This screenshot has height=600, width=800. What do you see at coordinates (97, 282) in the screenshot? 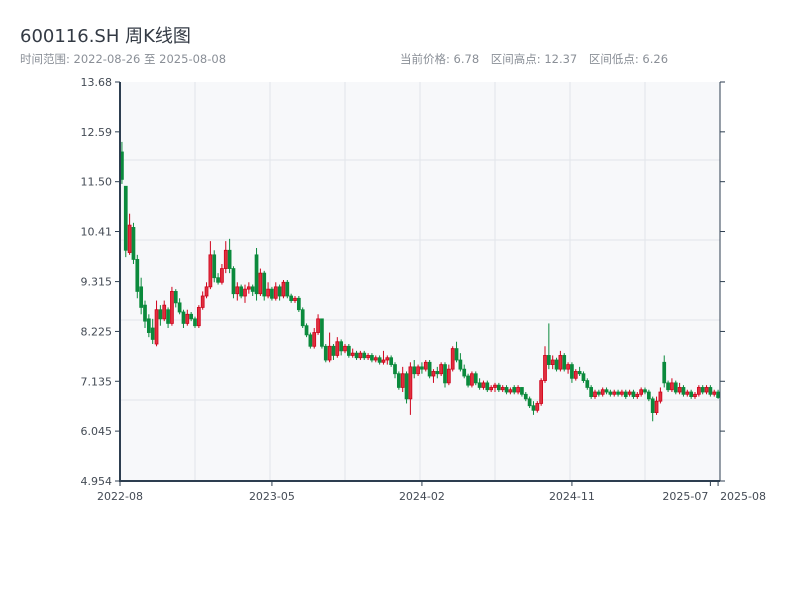
I see `y-tick-label: 9.315` at bounding box center [97, 282].